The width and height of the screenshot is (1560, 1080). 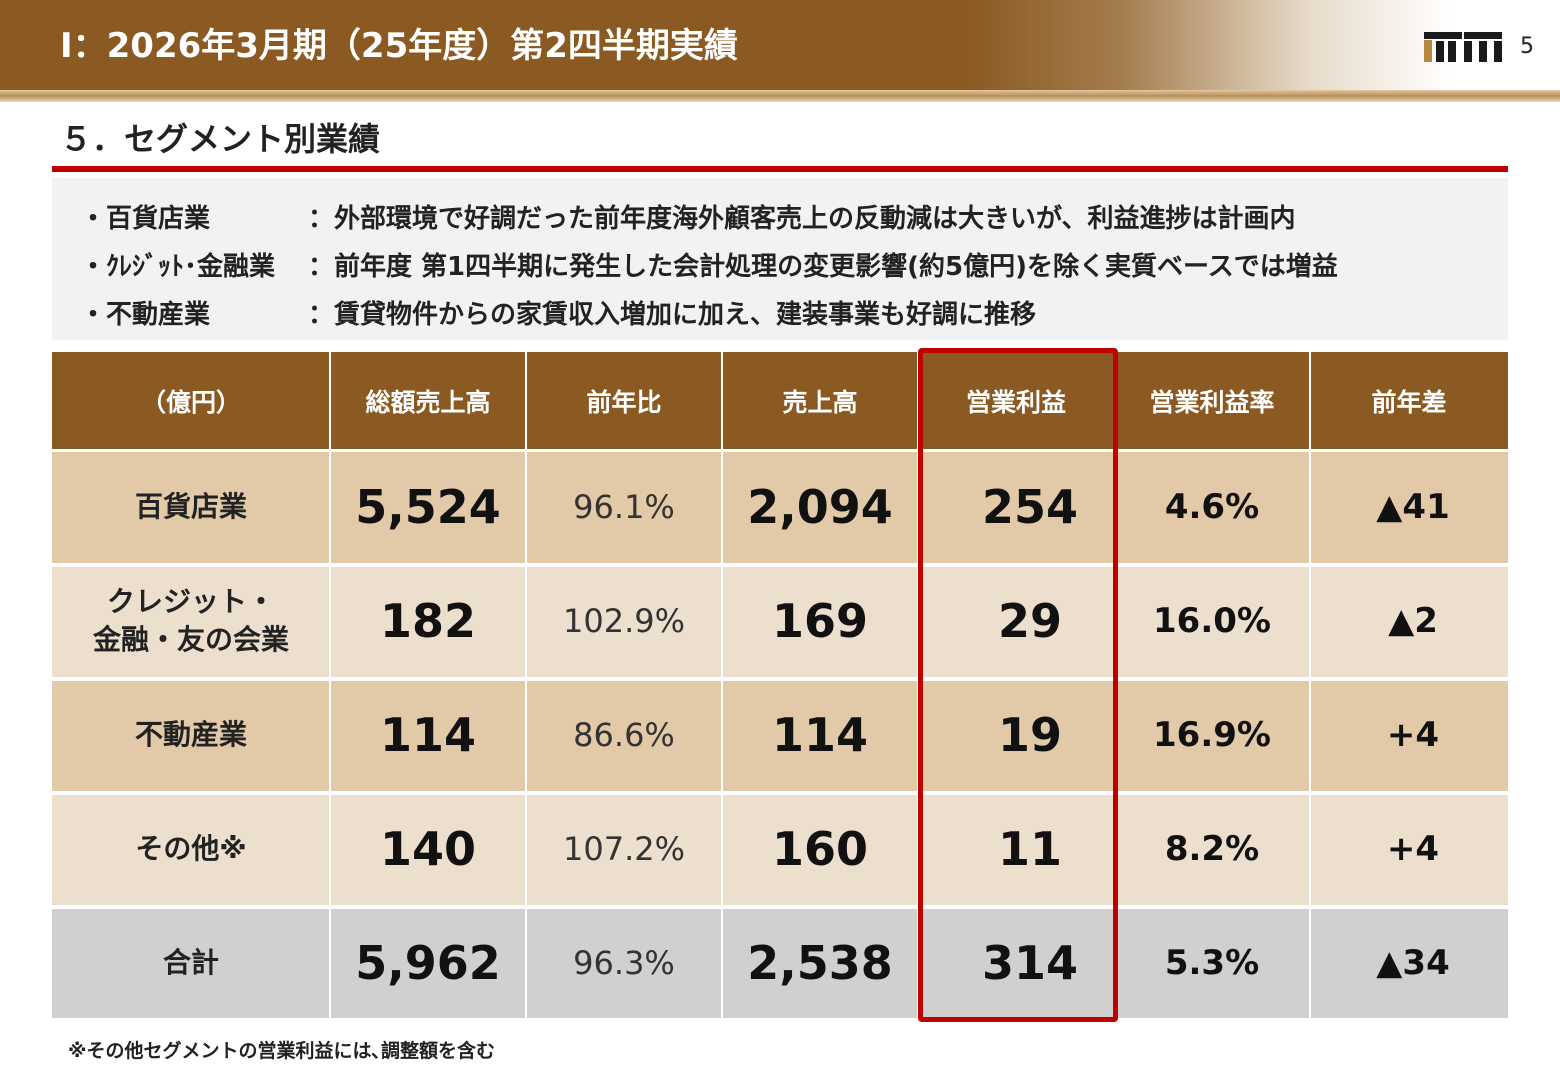 What do you see at coordinates (145, 219) in the screenshot?
I see `summary-segment: ・百貨店業` at bounding box center [145, 219].